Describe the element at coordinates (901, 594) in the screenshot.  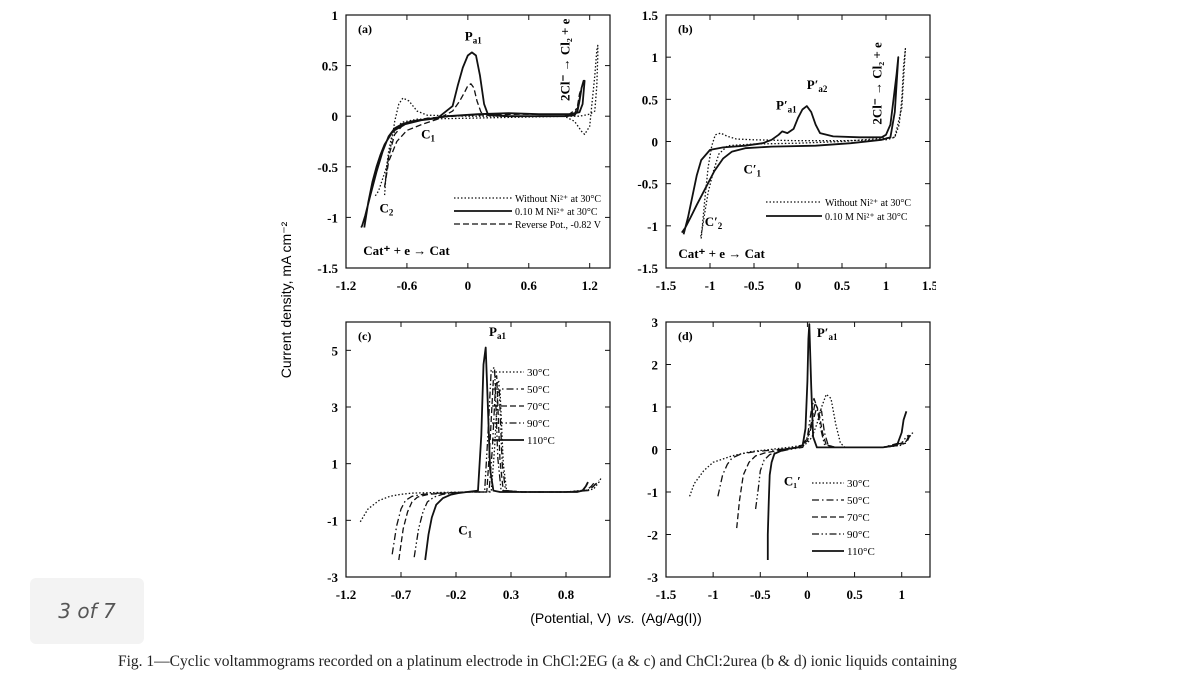
I see `x-tick-label: 1` at that location.